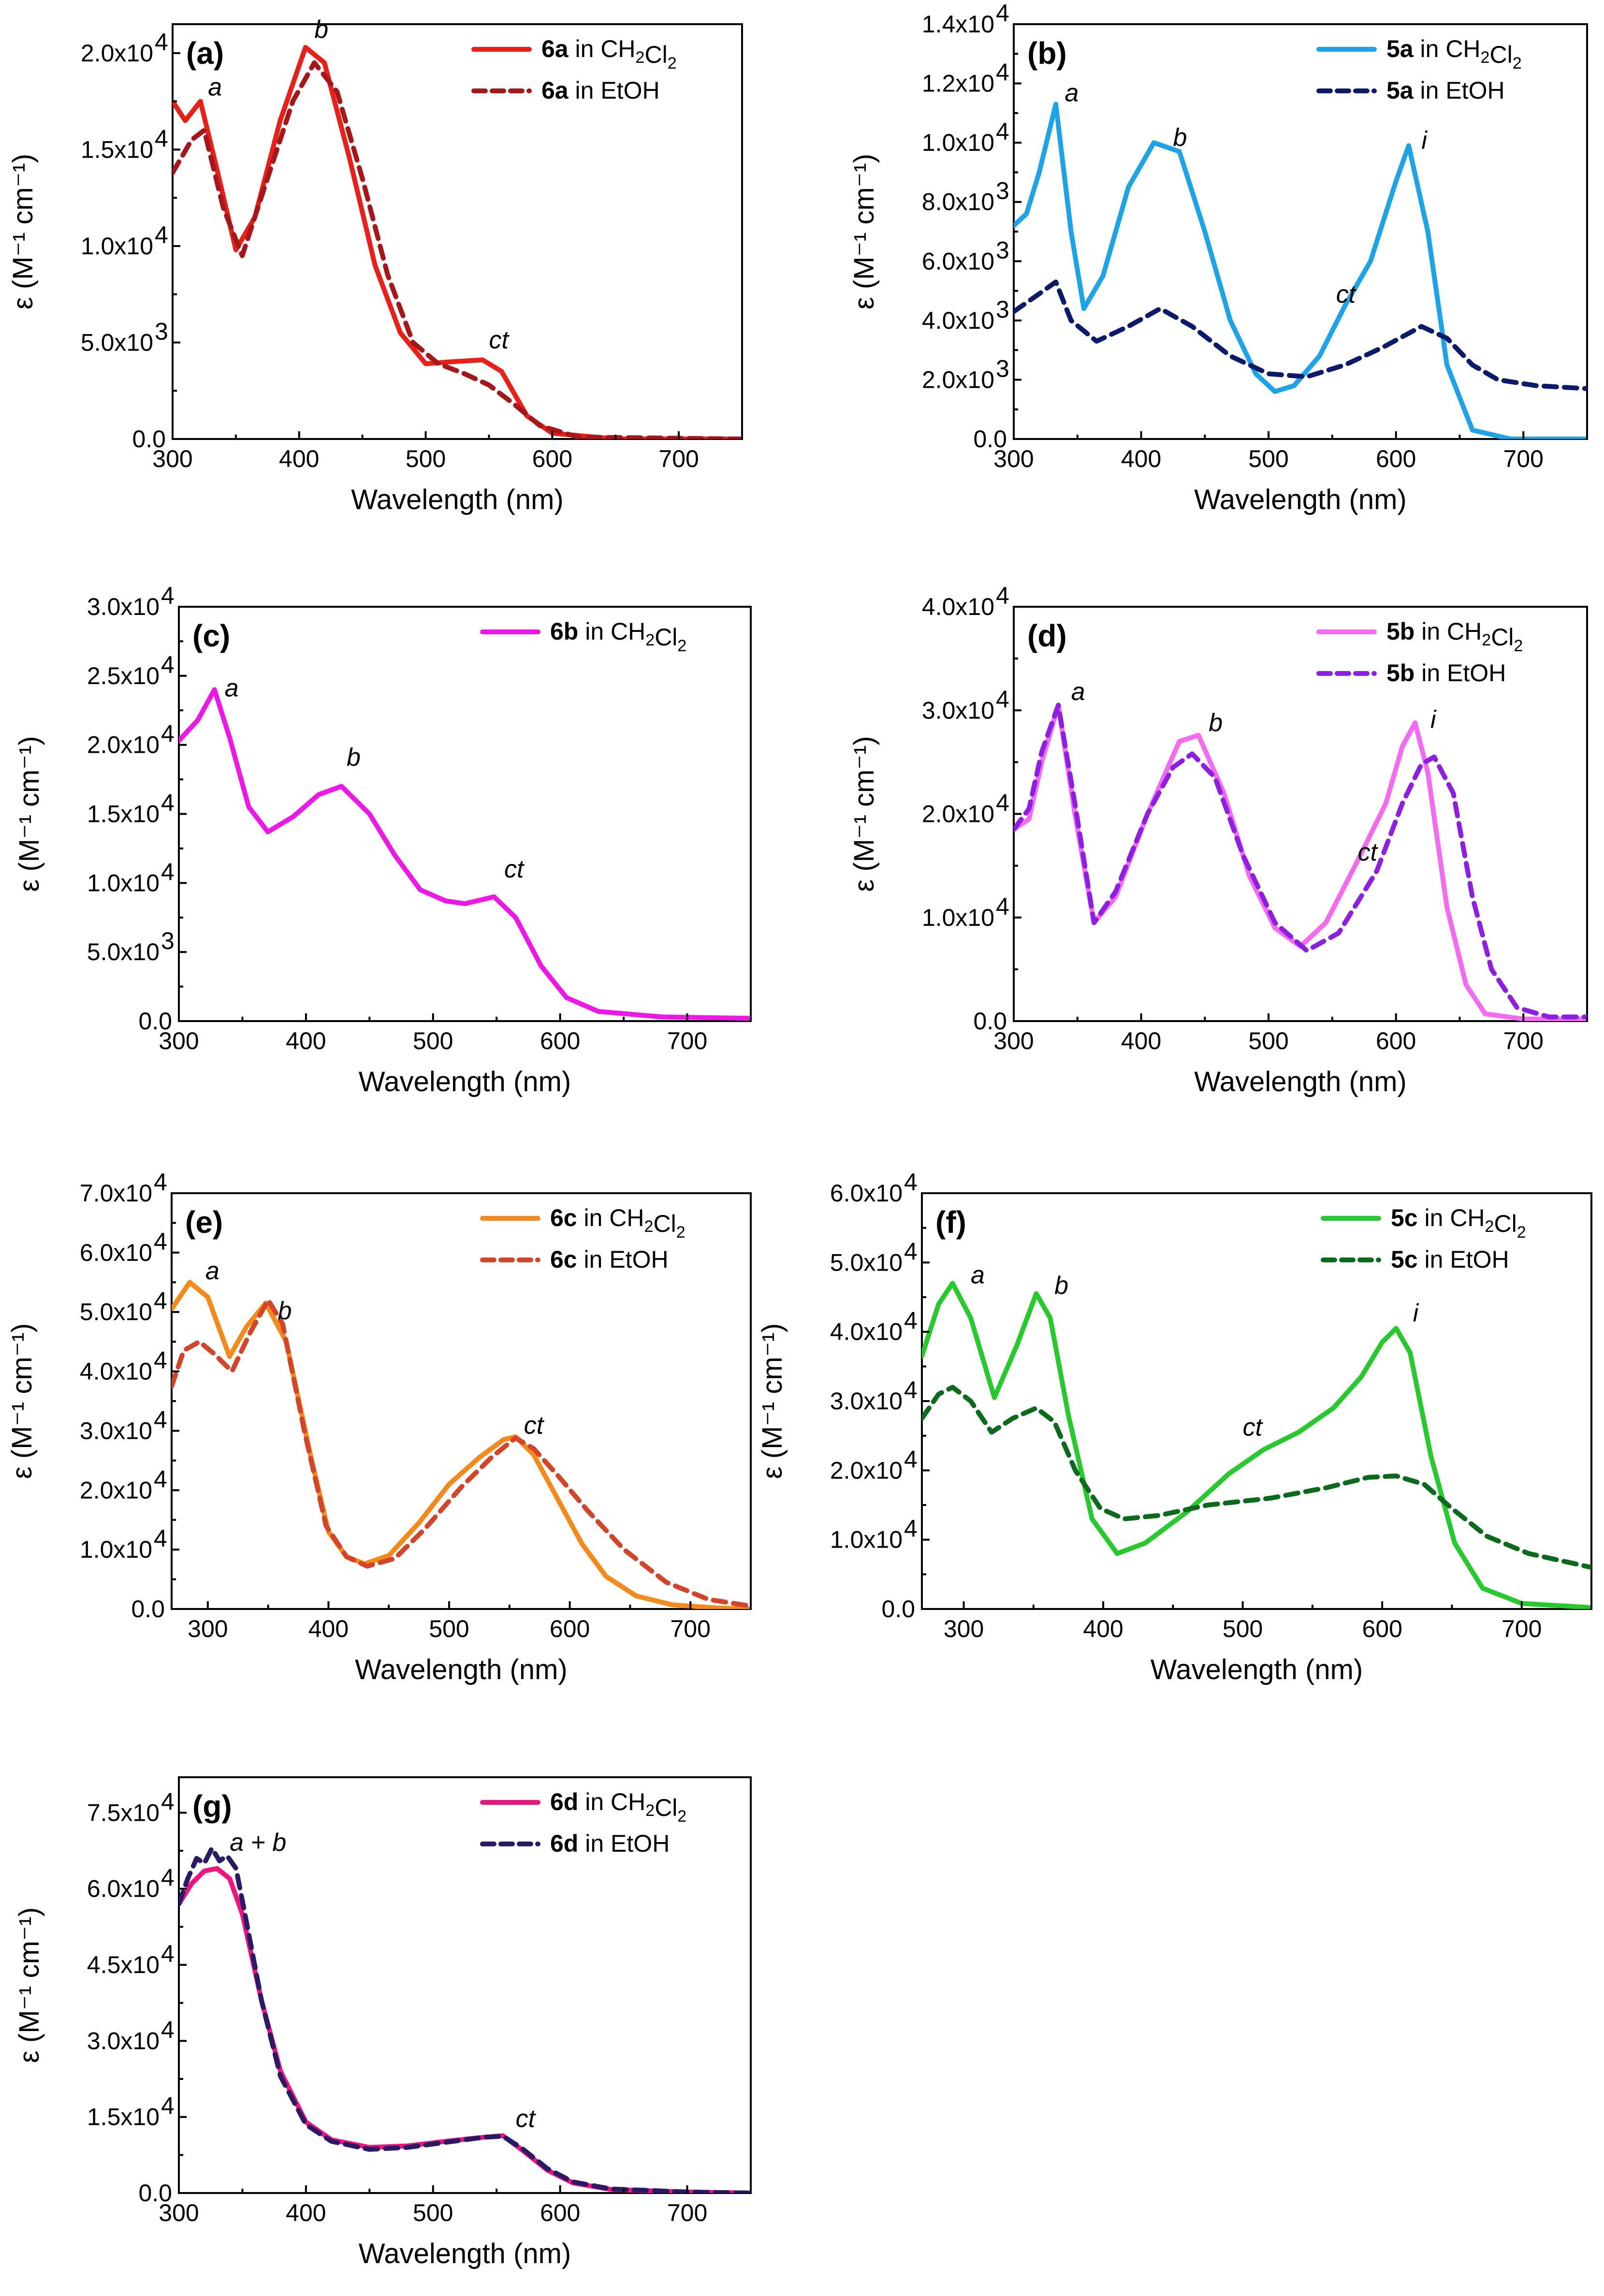 This screenshot has height=2296, width=1604. What do you see at coordinates (205, 53) in the screenshot?
I see `panel-label: (a)` at bounding box center [205, 53].